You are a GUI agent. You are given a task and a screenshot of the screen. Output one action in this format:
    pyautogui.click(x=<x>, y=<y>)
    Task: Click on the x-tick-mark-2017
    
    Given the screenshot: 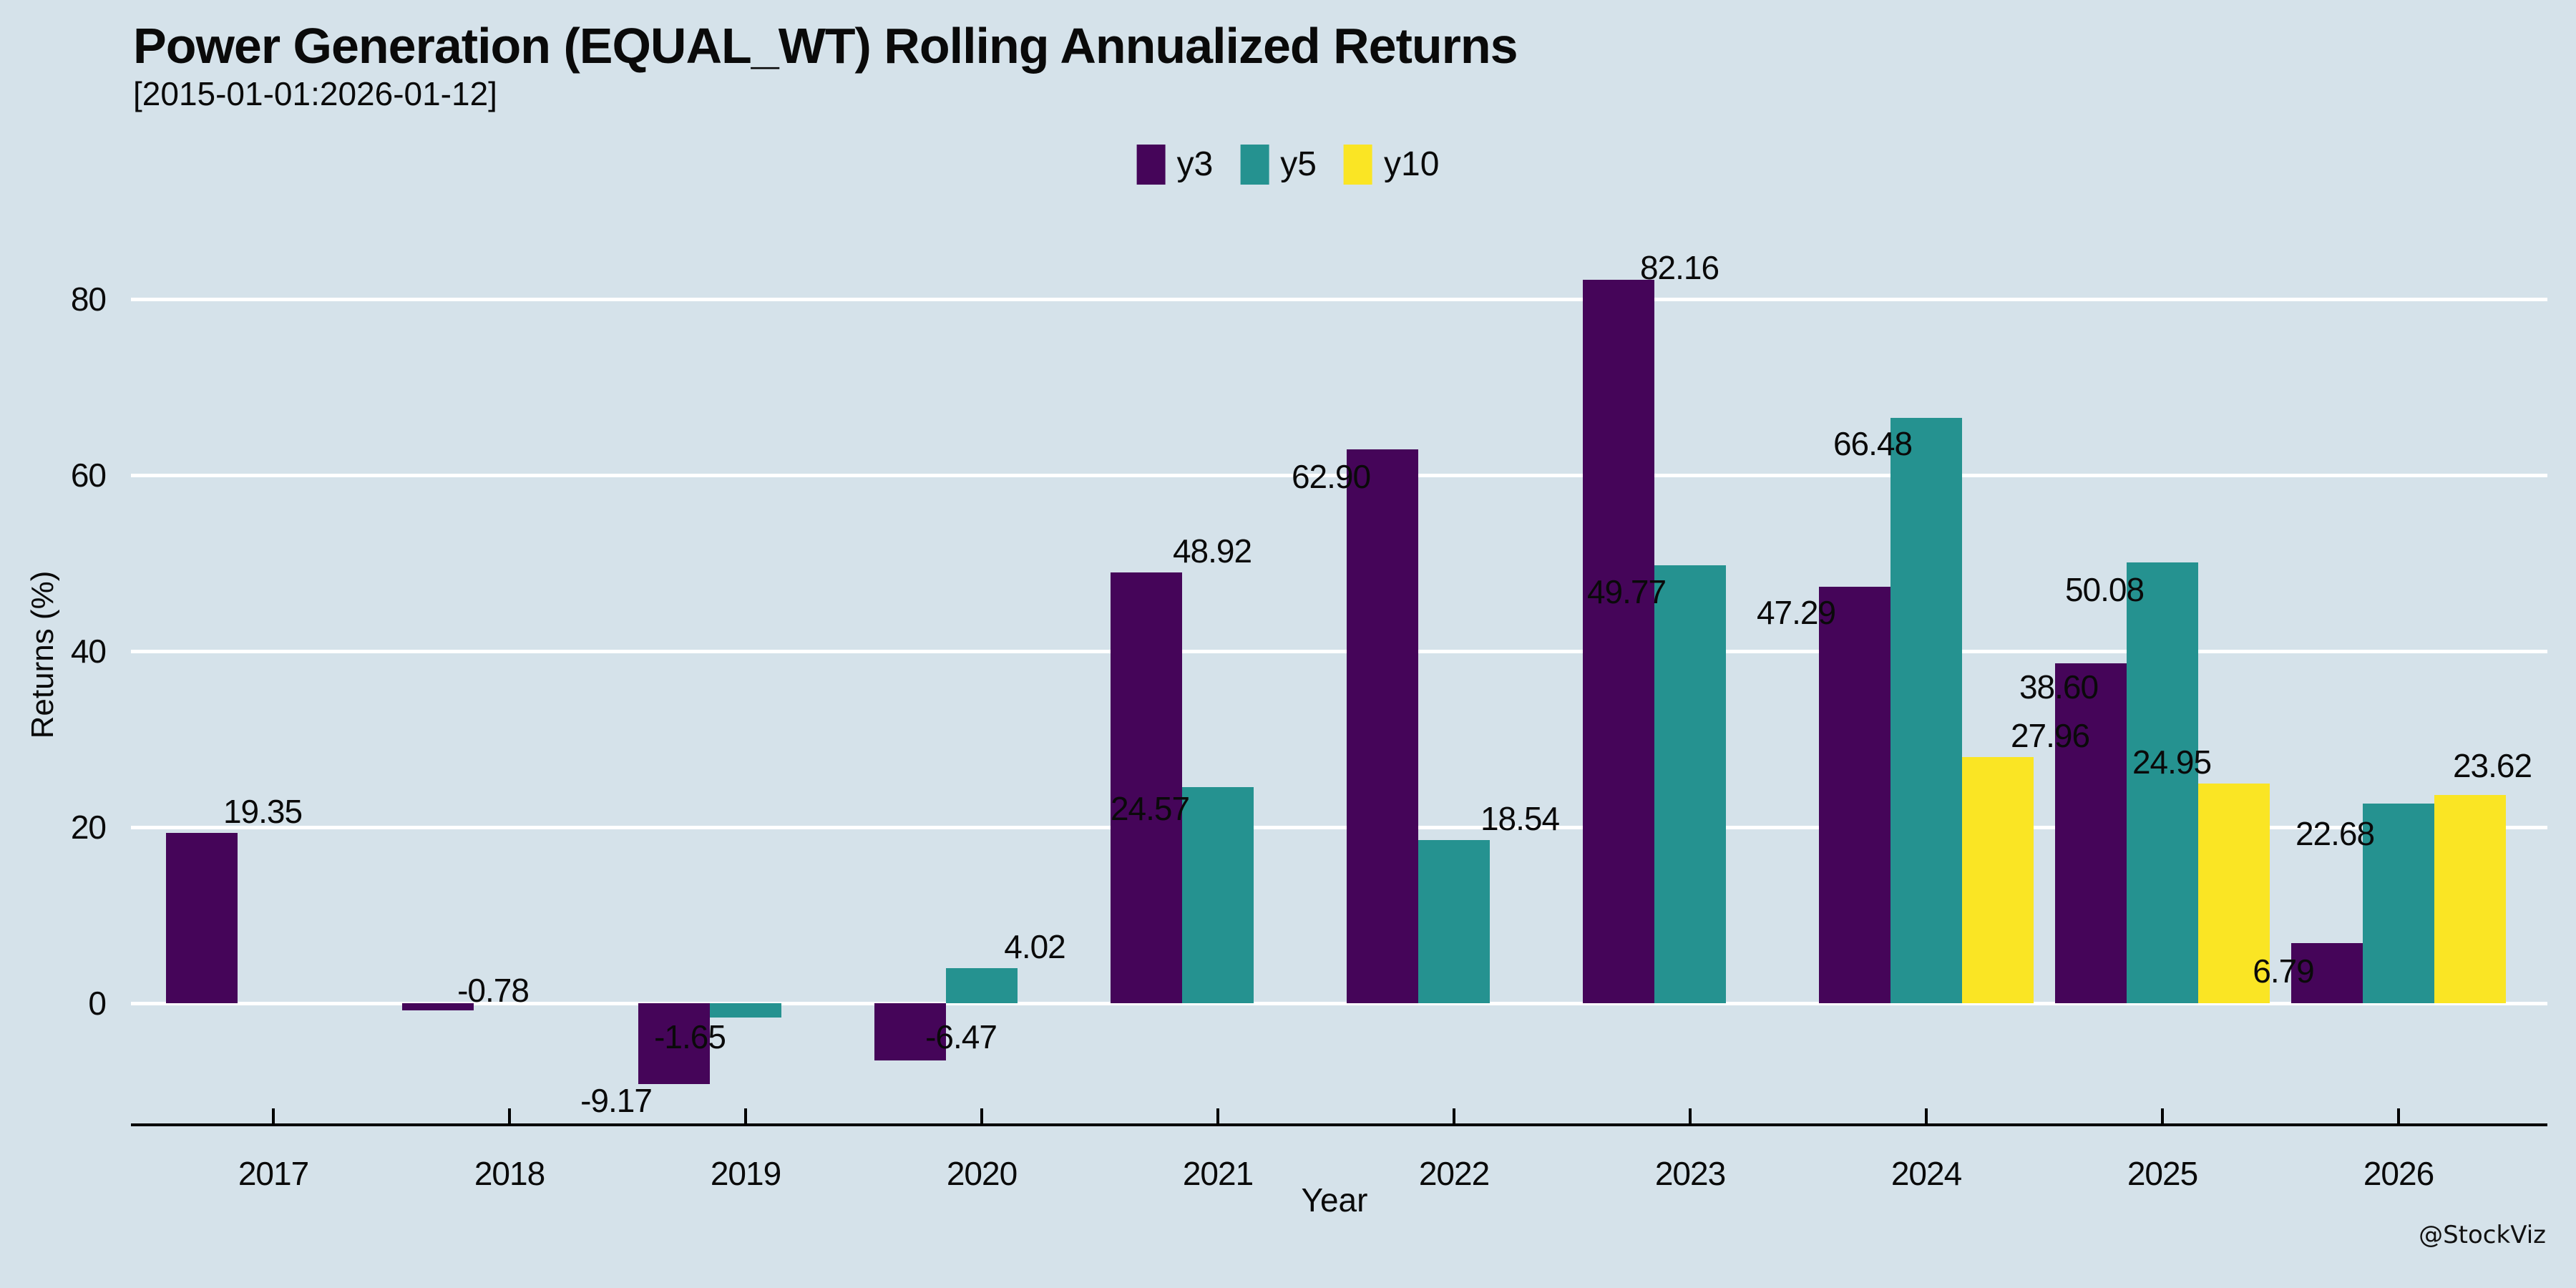 What is the action you would take?
    pyautogui.click(x=273, y=1115)
    